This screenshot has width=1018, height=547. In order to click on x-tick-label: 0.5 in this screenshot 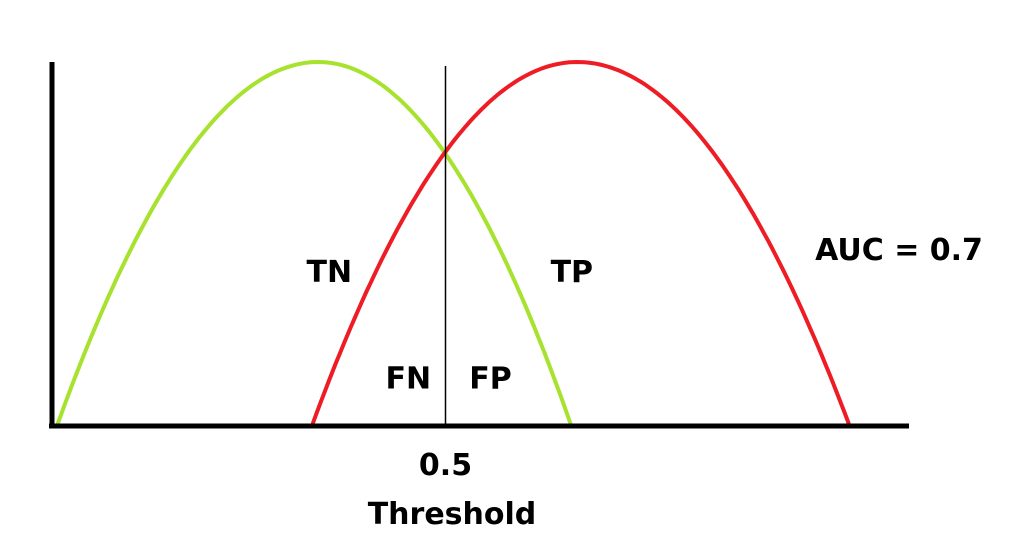, I will do `click(445, 465)`.